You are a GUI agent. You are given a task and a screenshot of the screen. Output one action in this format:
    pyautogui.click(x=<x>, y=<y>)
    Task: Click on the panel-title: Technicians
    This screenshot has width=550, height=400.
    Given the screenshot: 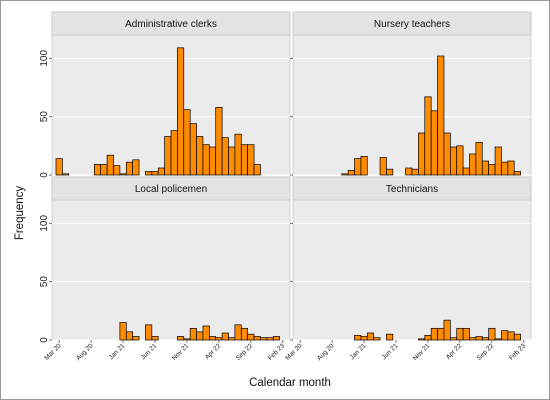 What is the action you would take?
    pyautogui.click(x=412, y=189)
    